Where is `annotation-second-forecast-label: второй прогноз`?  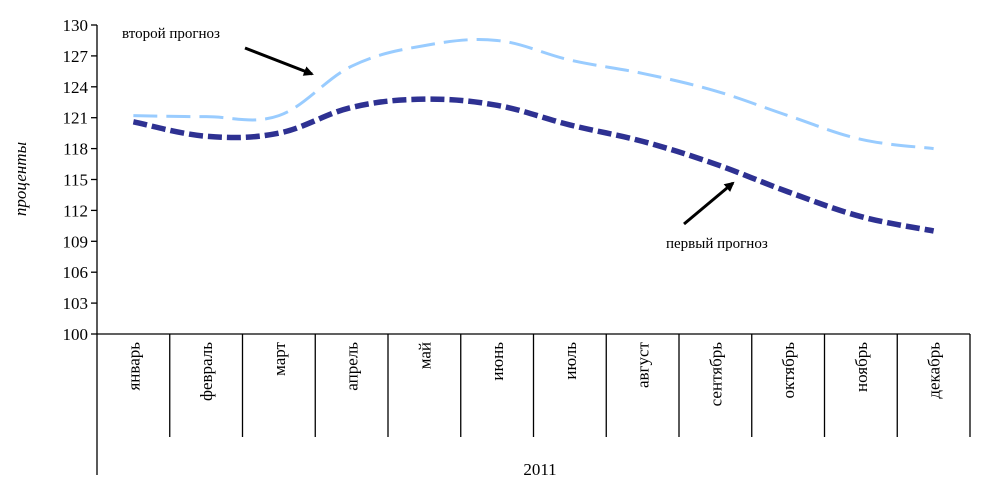 annotation-second-forecast-label: второй прогноз is located at coordinates (171, 34).